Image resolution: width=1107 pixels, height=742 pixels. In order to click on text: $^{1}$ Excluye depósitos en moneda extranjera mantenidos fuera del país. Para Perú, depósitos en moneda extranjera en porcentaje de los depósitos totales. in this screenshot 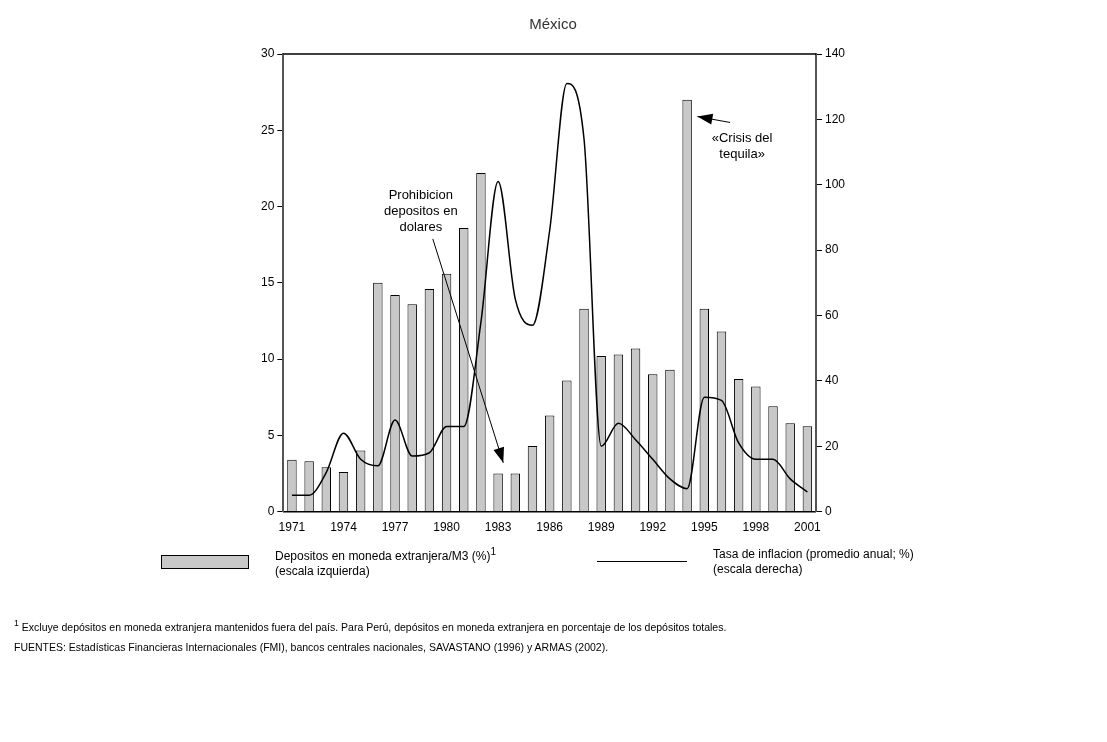, I will do `click(371, 626)`.